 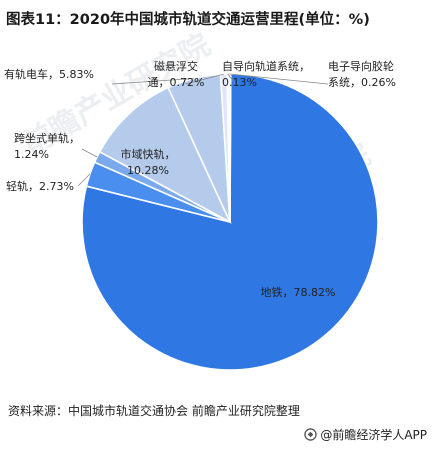 I want to click on source-note: 资料来源：中国城市轨道交通协会 前瞻产业研究院整理, so click(x=154, y=411).